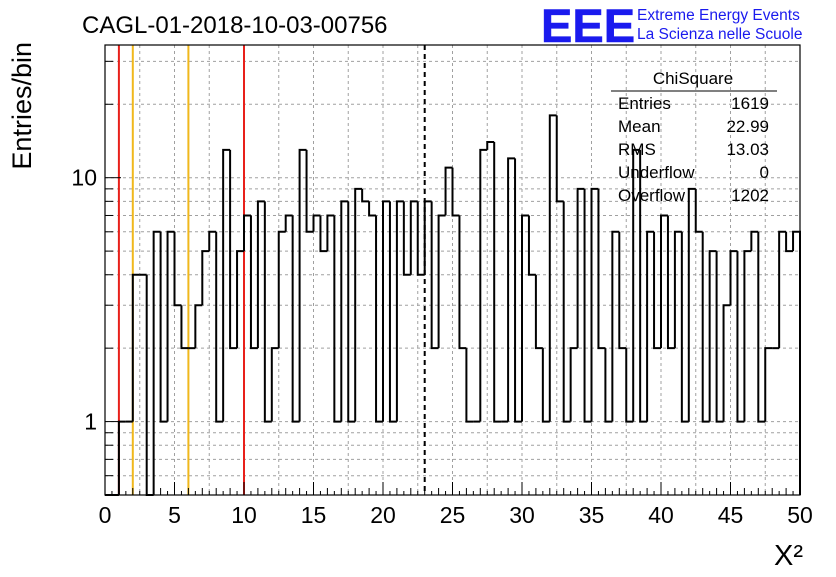 The image size is (836, 577). I want to click on x-tick-label: 30, so click(522, 515).